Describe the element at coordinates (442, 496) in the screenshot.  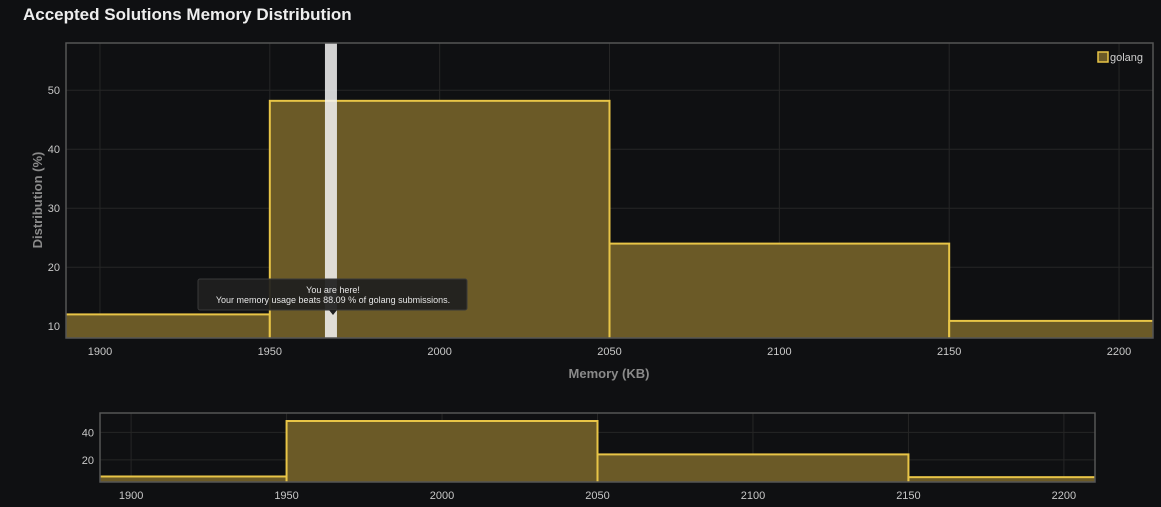
I see `navigator-x-tick-label: 2000` at that location.